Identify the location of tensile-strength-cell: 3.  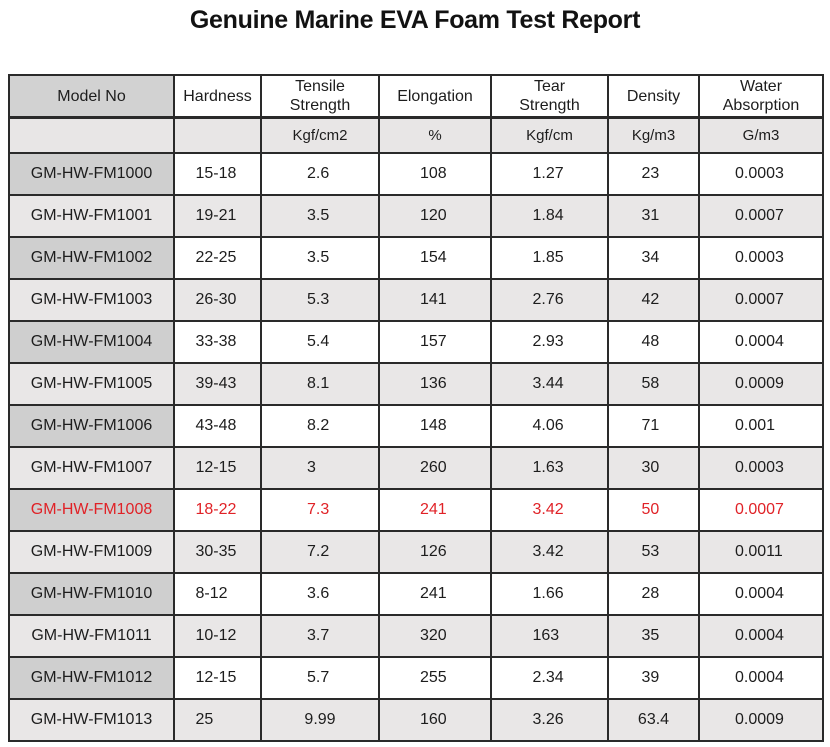
(320, 468).